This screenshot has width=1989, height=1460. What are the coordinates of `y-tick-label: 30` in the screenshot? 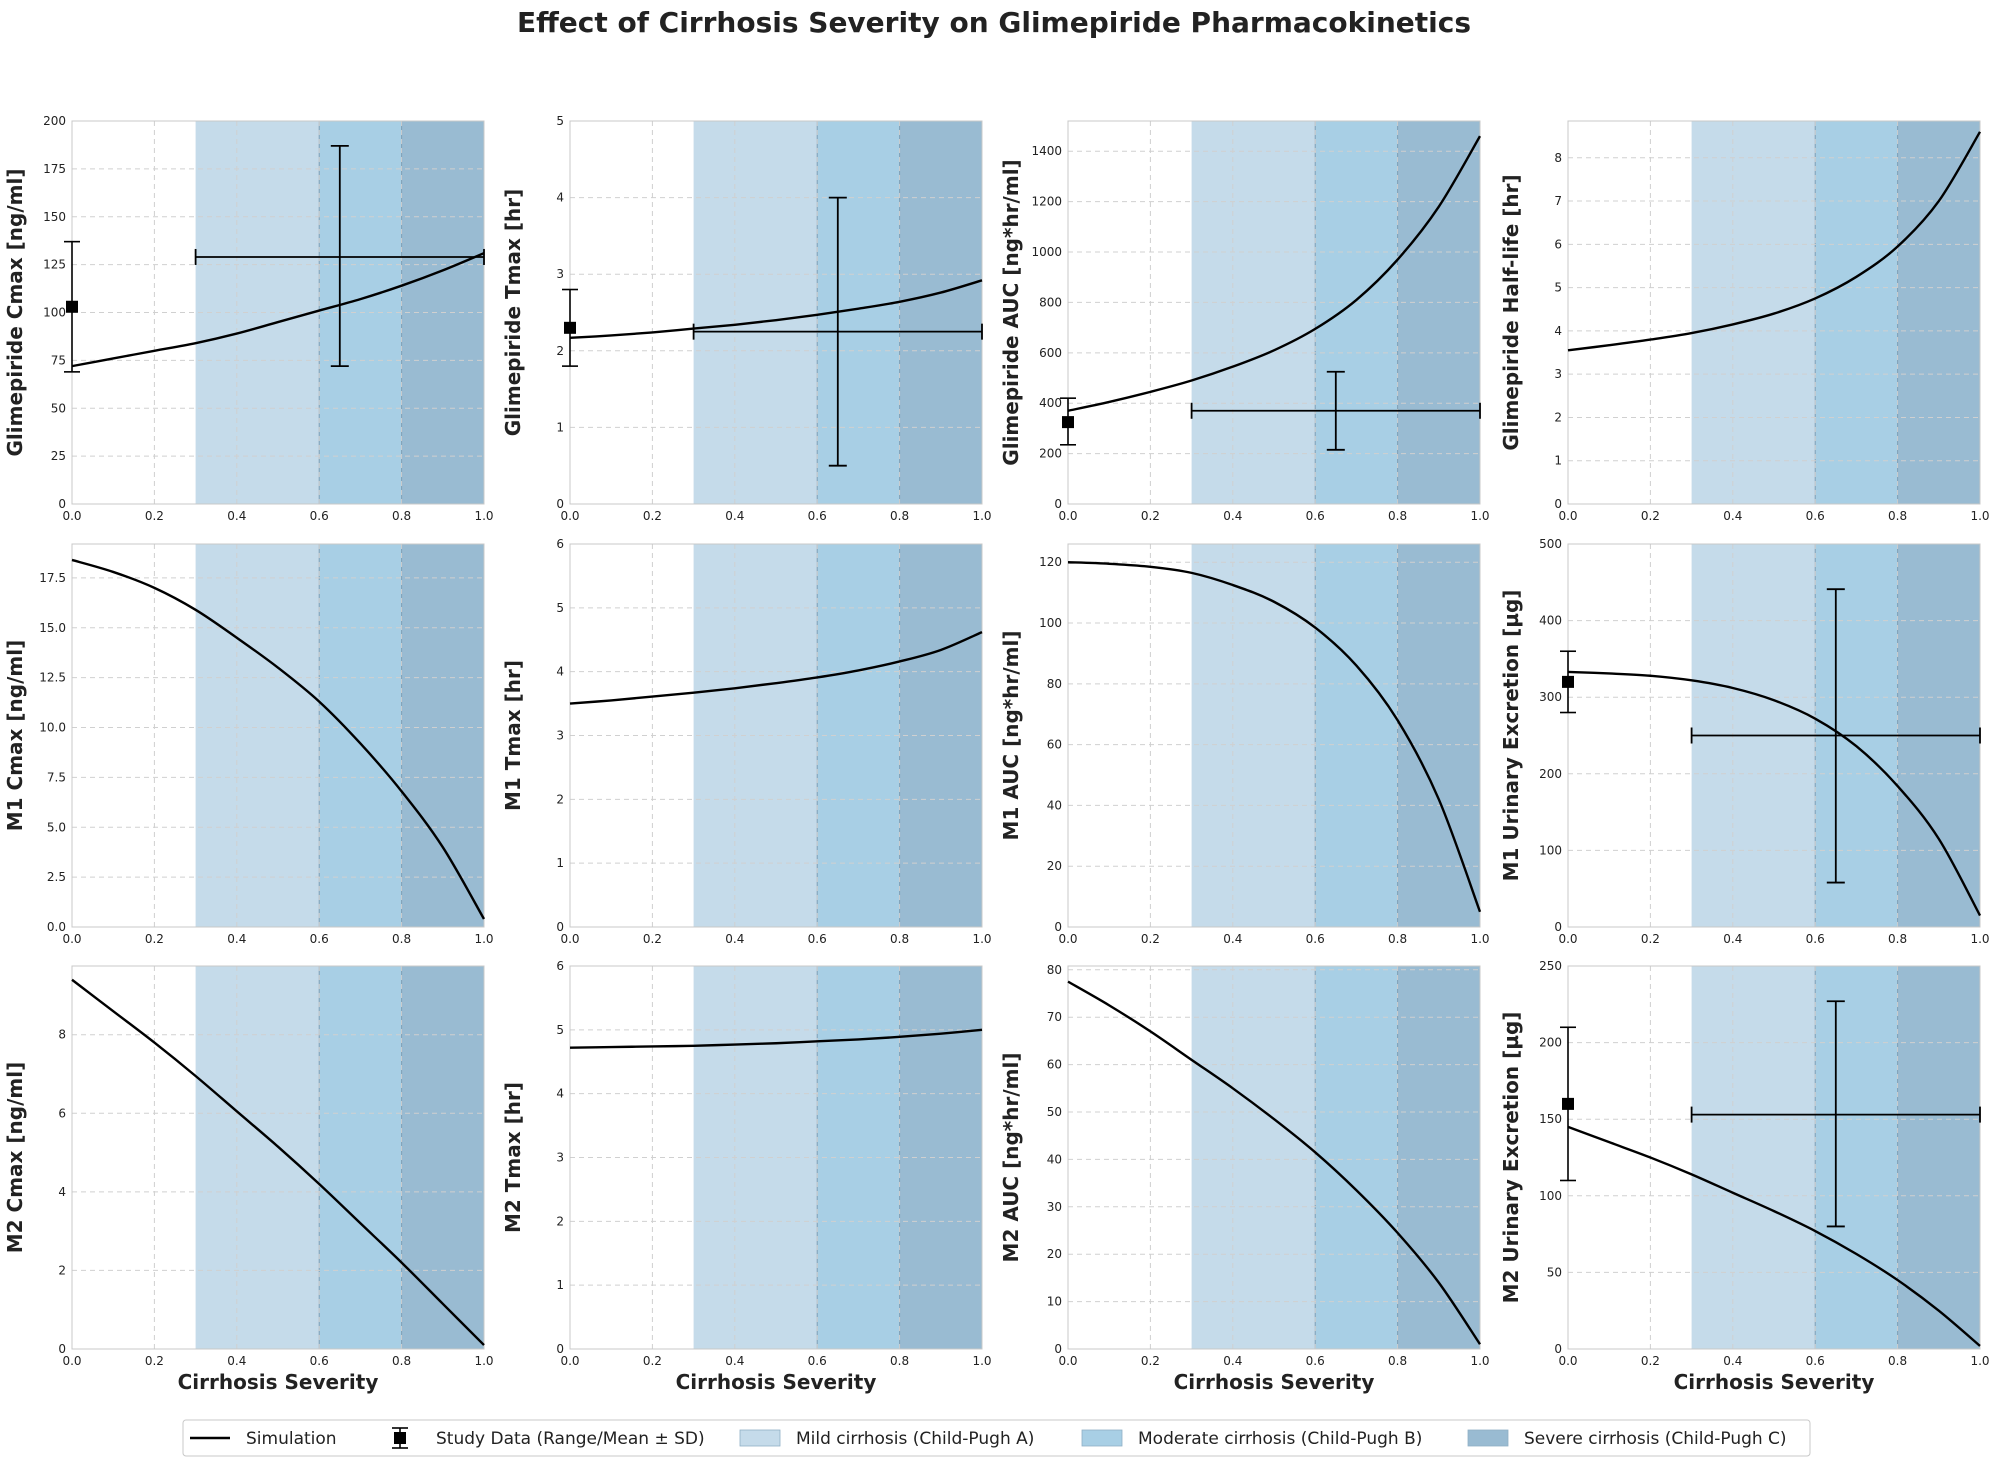 It's located at (1054, 1207).